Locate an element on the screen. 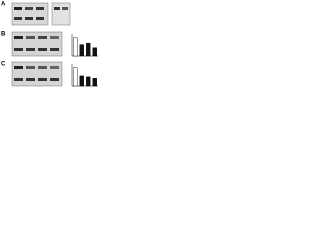  blot-b is located at coordinates (37, 44).